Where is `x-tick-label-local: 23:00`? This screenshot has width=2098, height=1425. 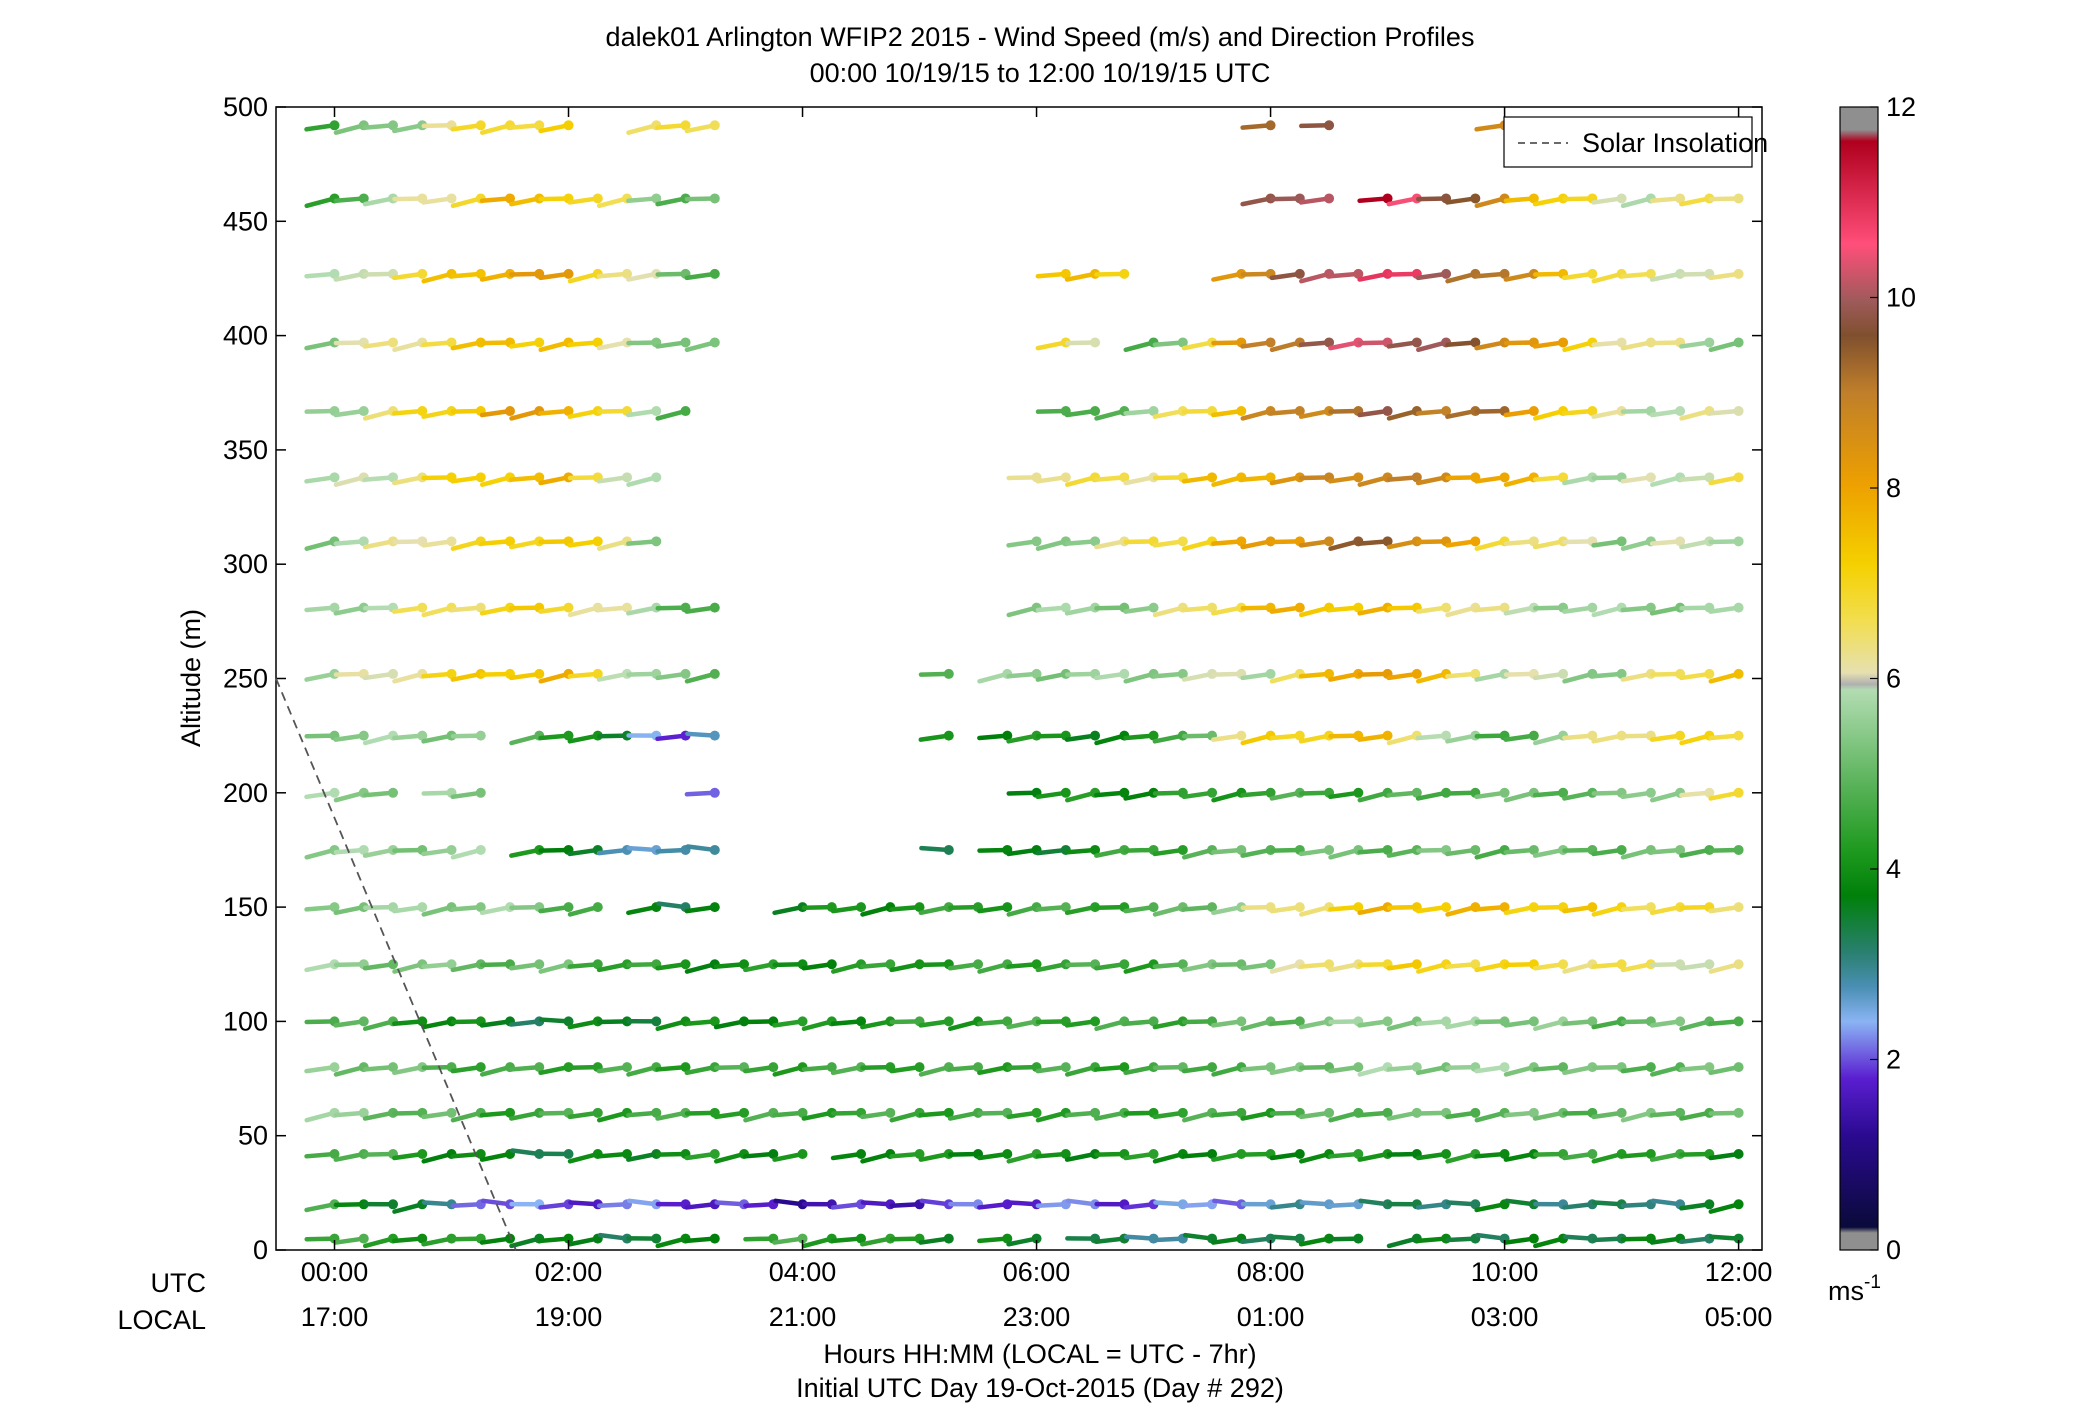 x-tick-label-local: 23:00 is located at coordinates (1037, 1317).